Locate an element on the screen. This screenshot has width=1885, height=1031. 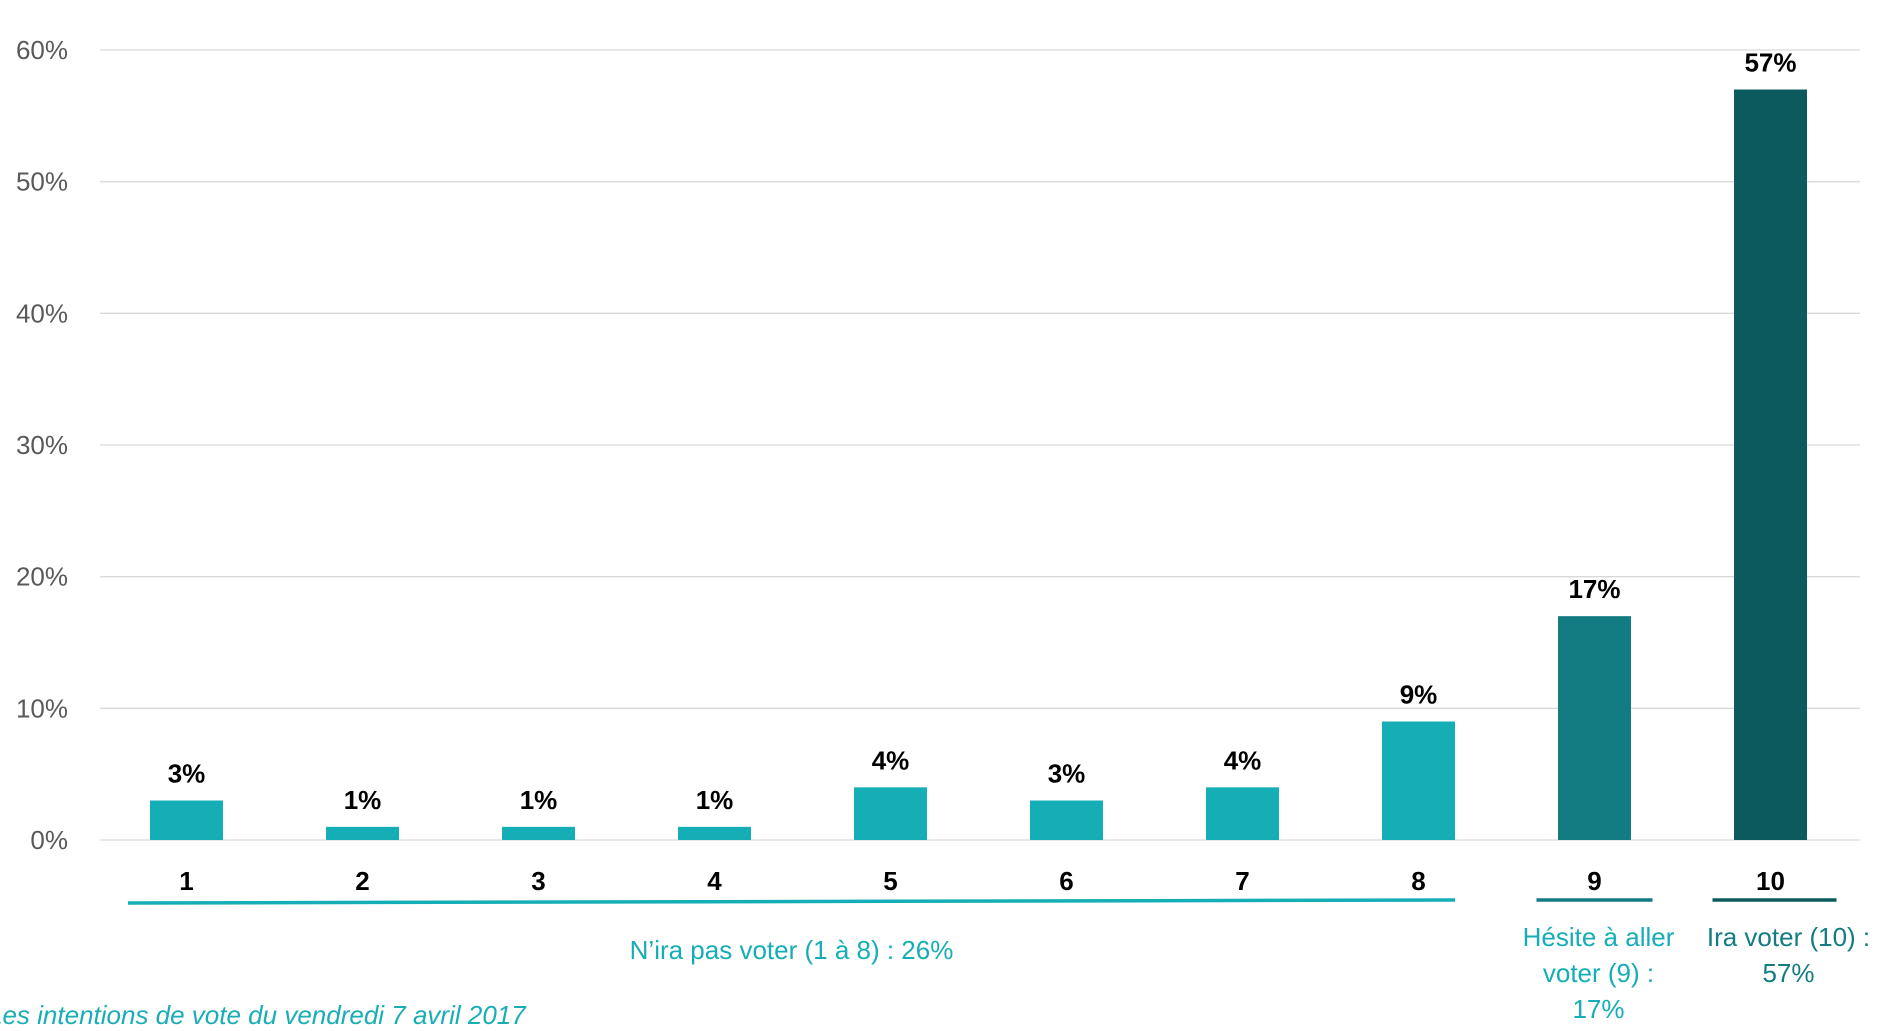
group-label: Hésite à aller is located at coordinates (1599, 937).